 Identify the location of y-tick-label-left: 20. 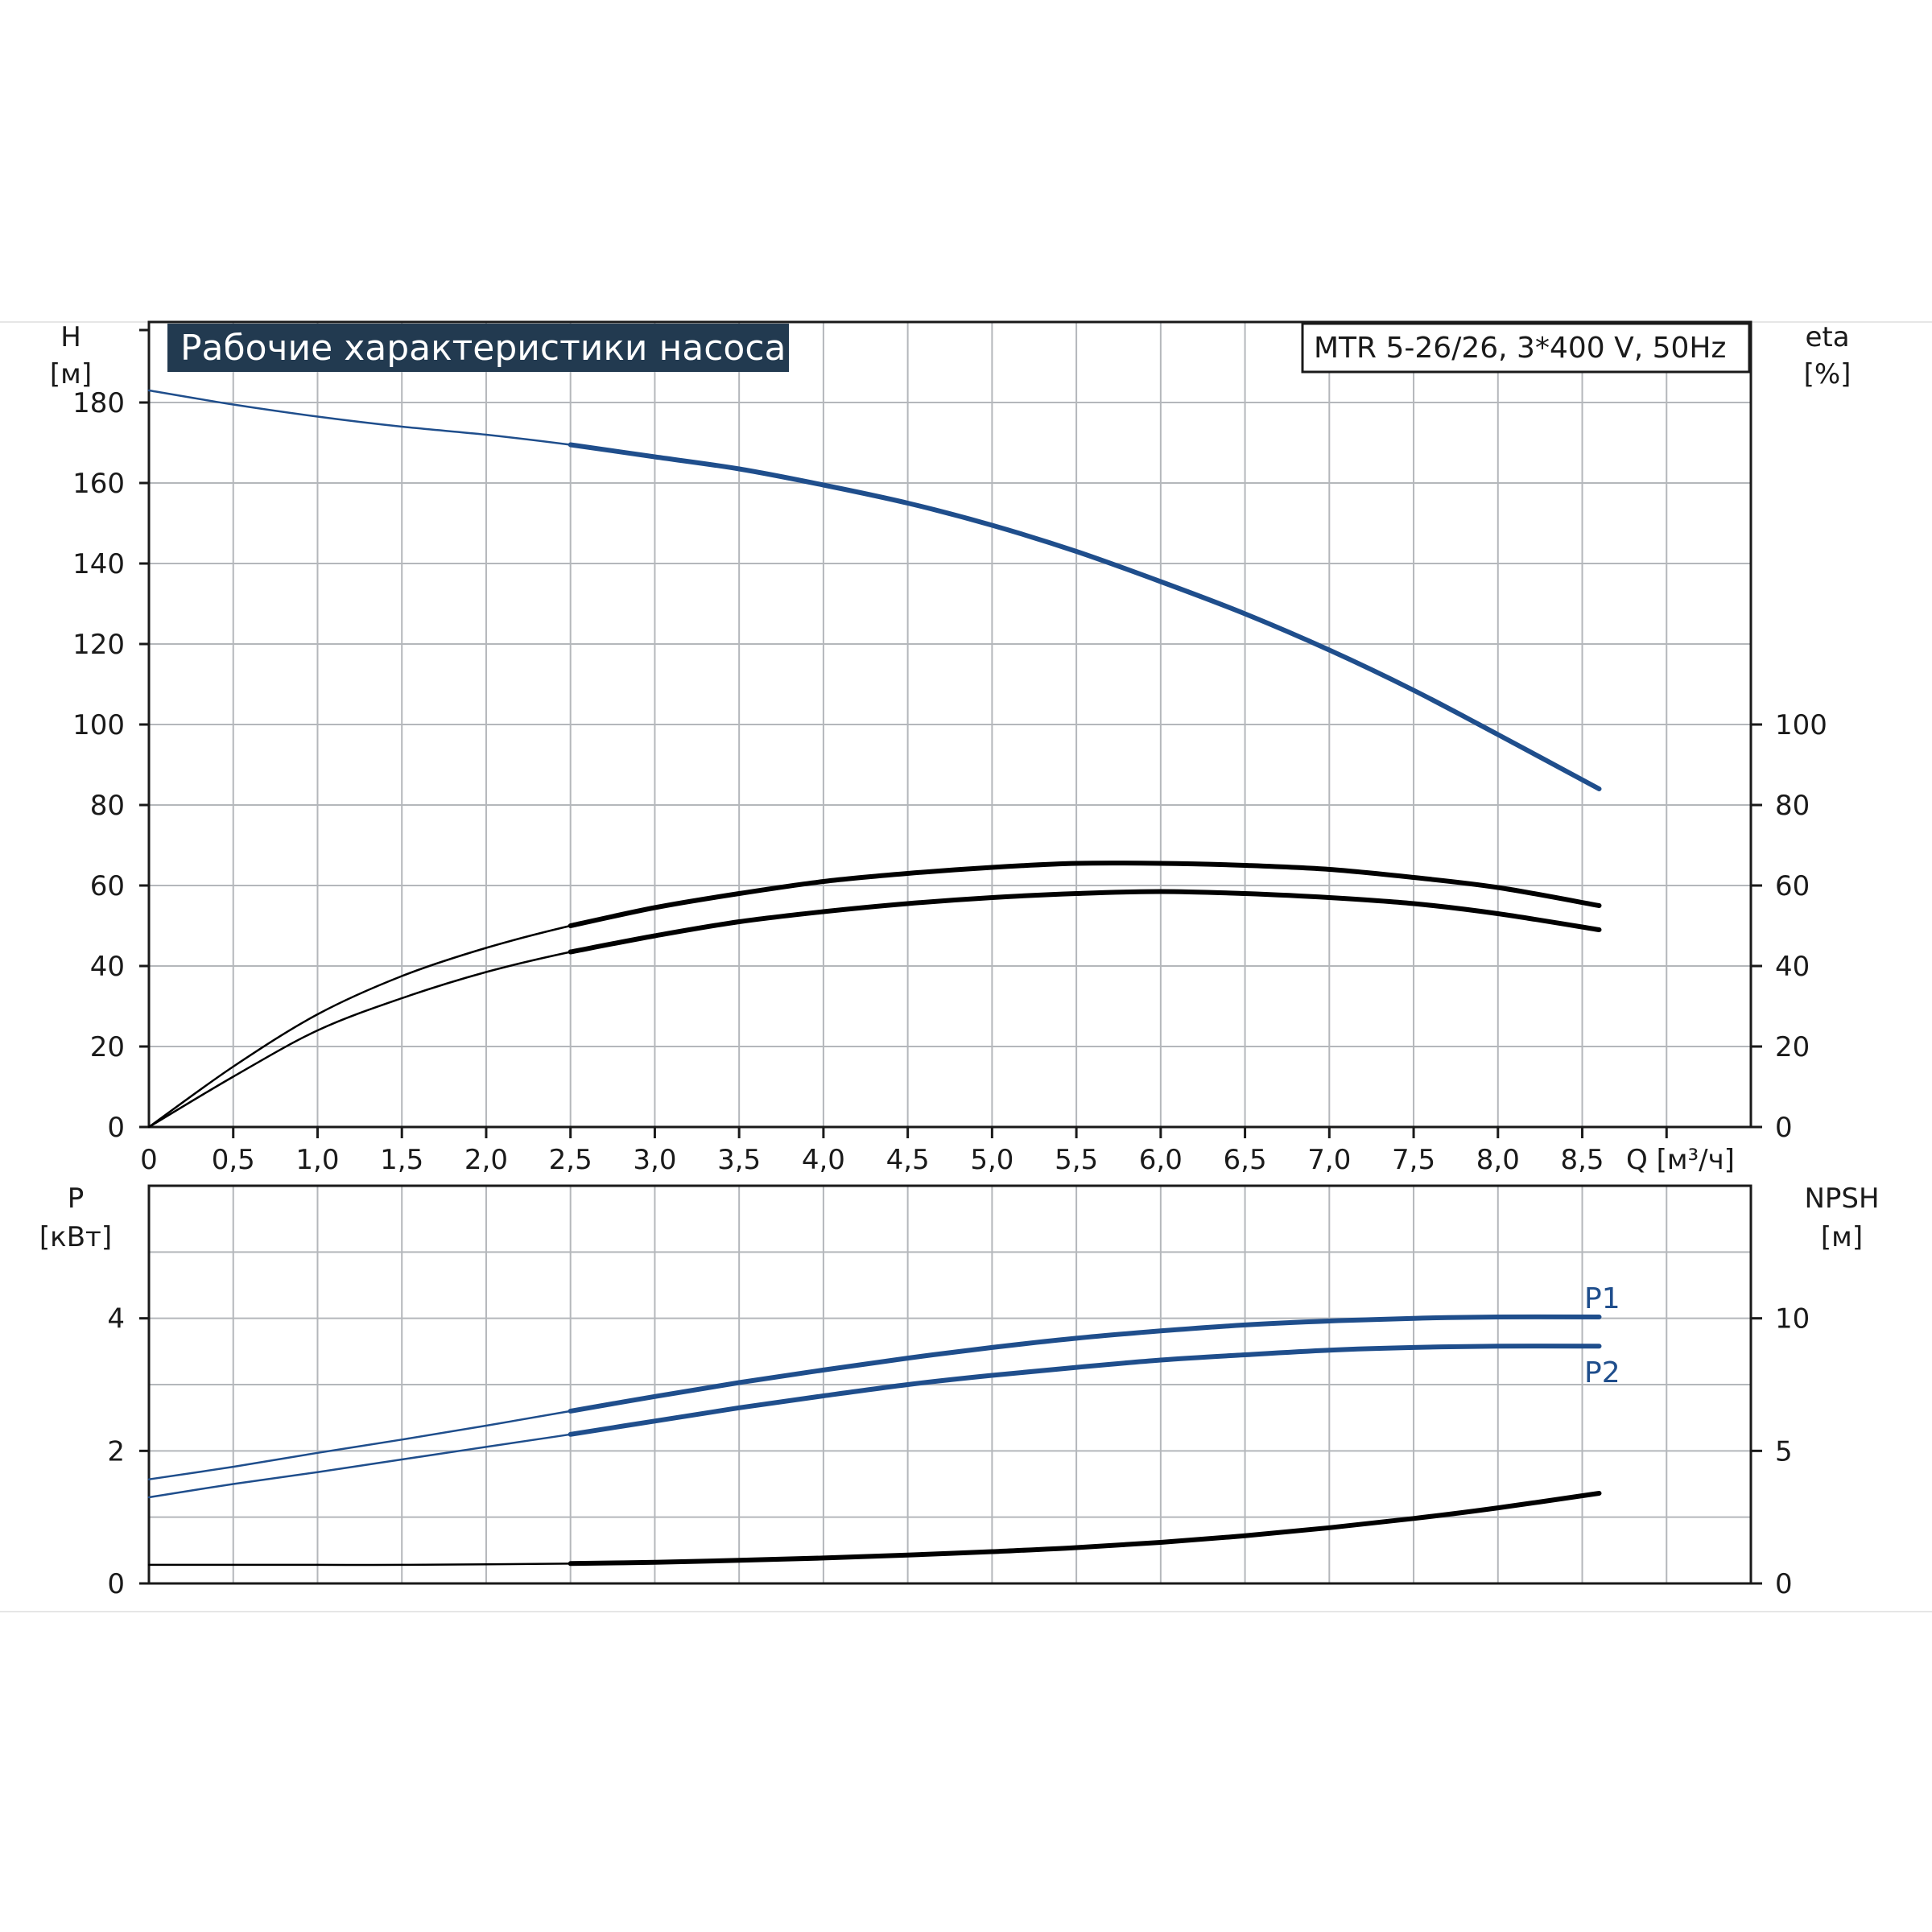
(107, 1047).